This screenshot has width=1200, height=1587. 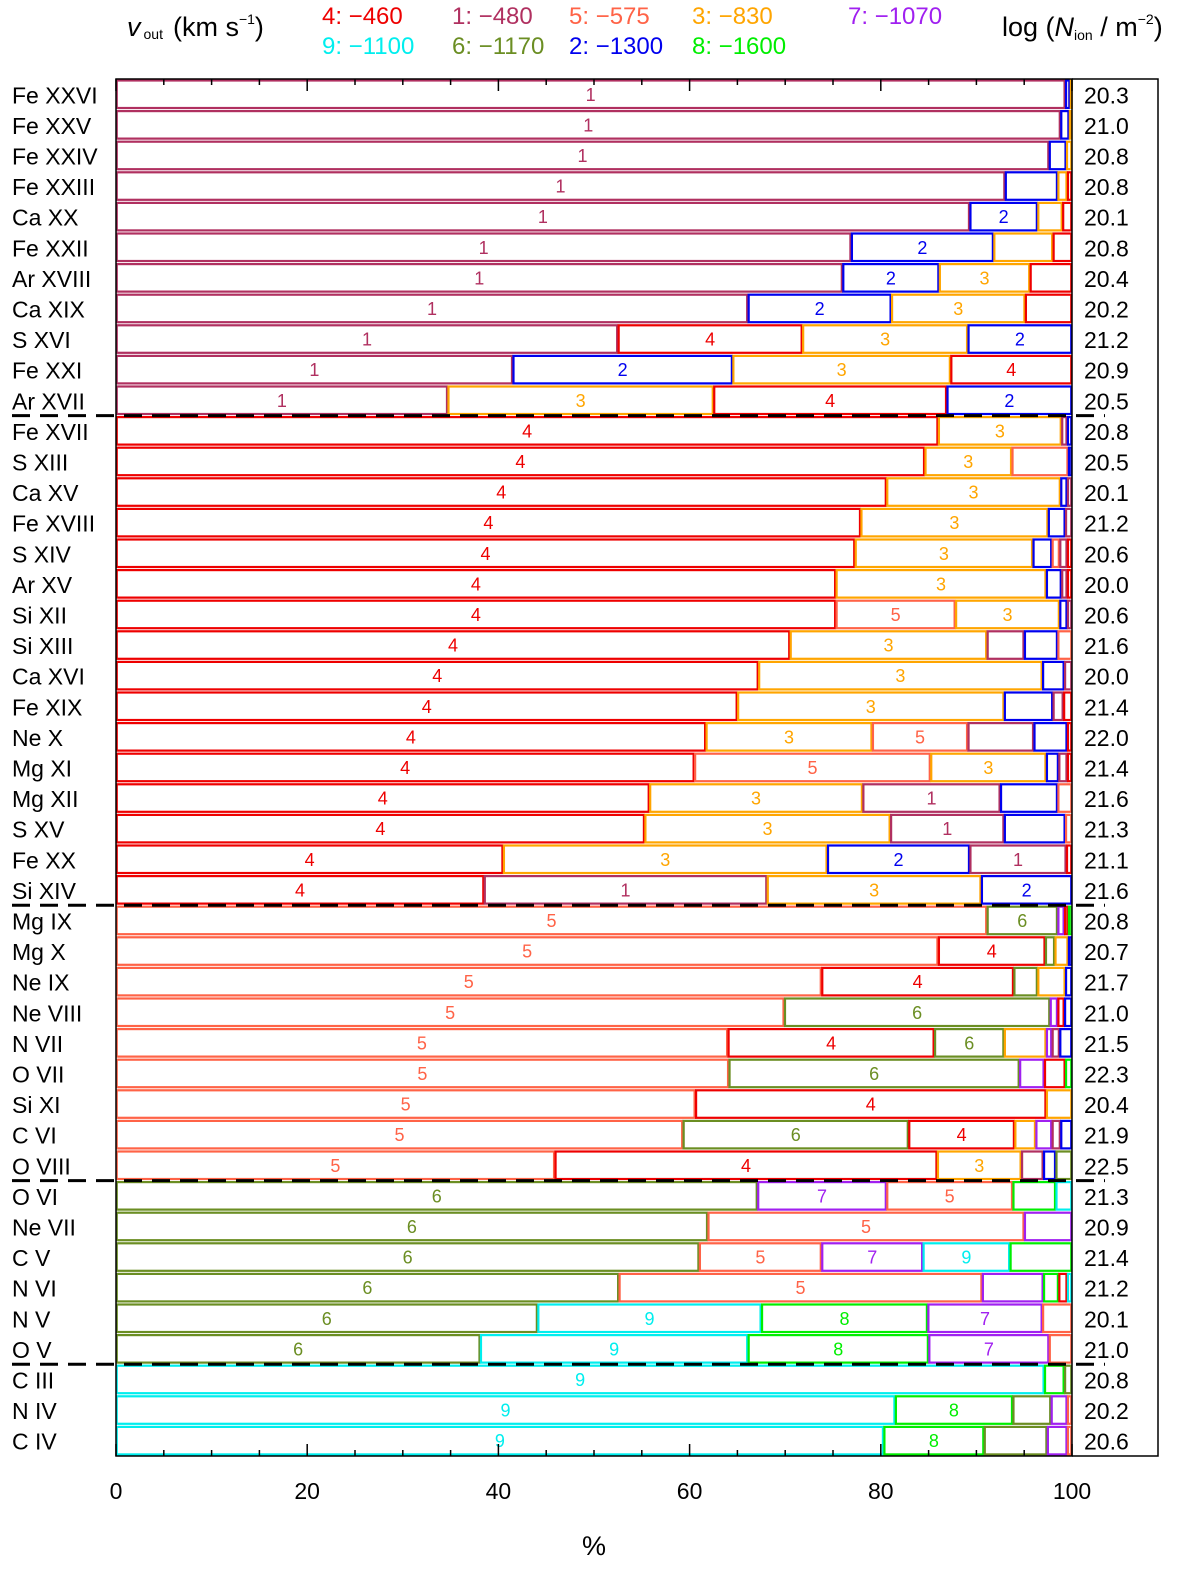 I want to click on segment-label-mg-x-4-1: 4, so click(x=992, y=952).